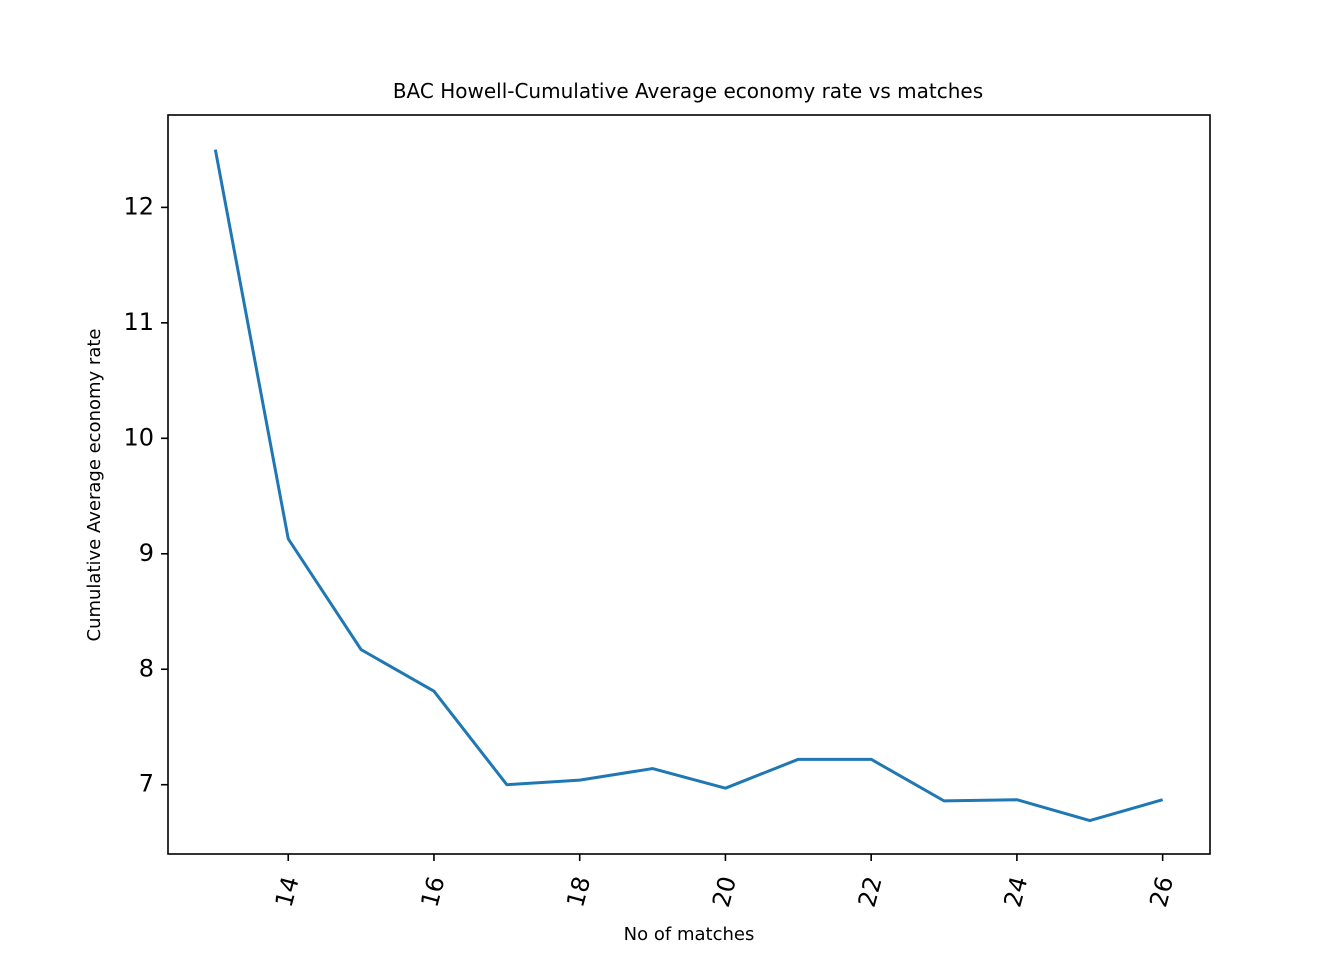  What do you see at coordinates (146, 784) in the screenshot?
I see `y-tick-label: 7` at bounding box center [146, 784].